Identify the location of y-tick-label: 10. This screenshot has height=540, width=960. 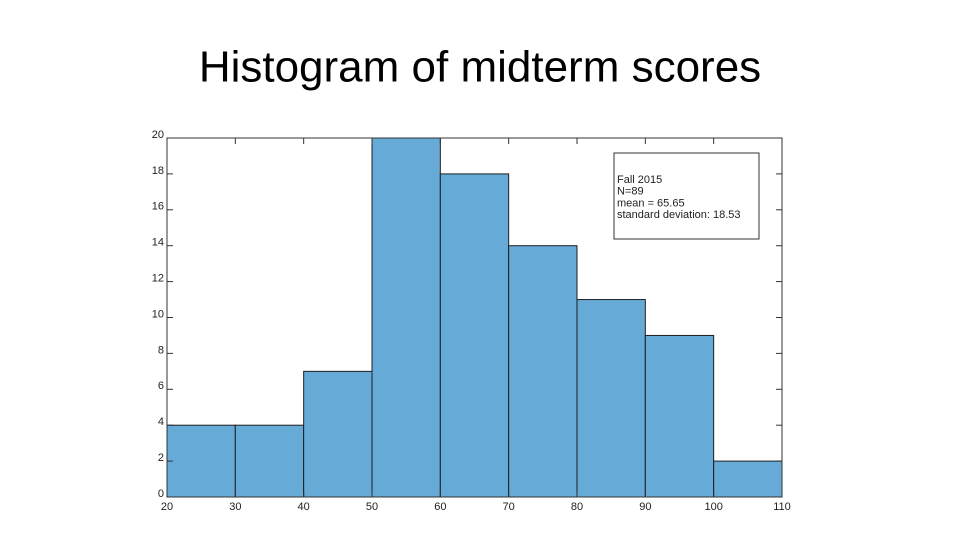
(158, 314).